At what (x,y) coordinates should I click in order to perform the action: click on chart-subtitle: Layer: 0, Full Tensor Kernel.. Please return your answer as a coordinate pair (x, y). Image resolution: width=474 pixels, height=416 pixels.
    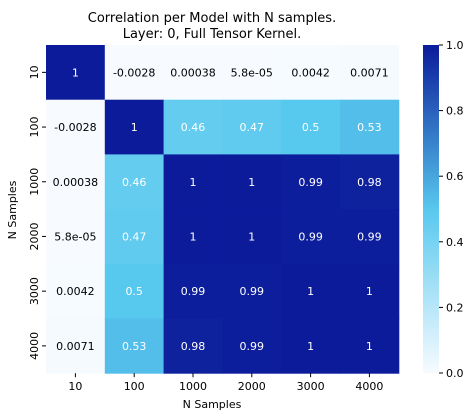
    Looking at the image, I should click on (212, 34).